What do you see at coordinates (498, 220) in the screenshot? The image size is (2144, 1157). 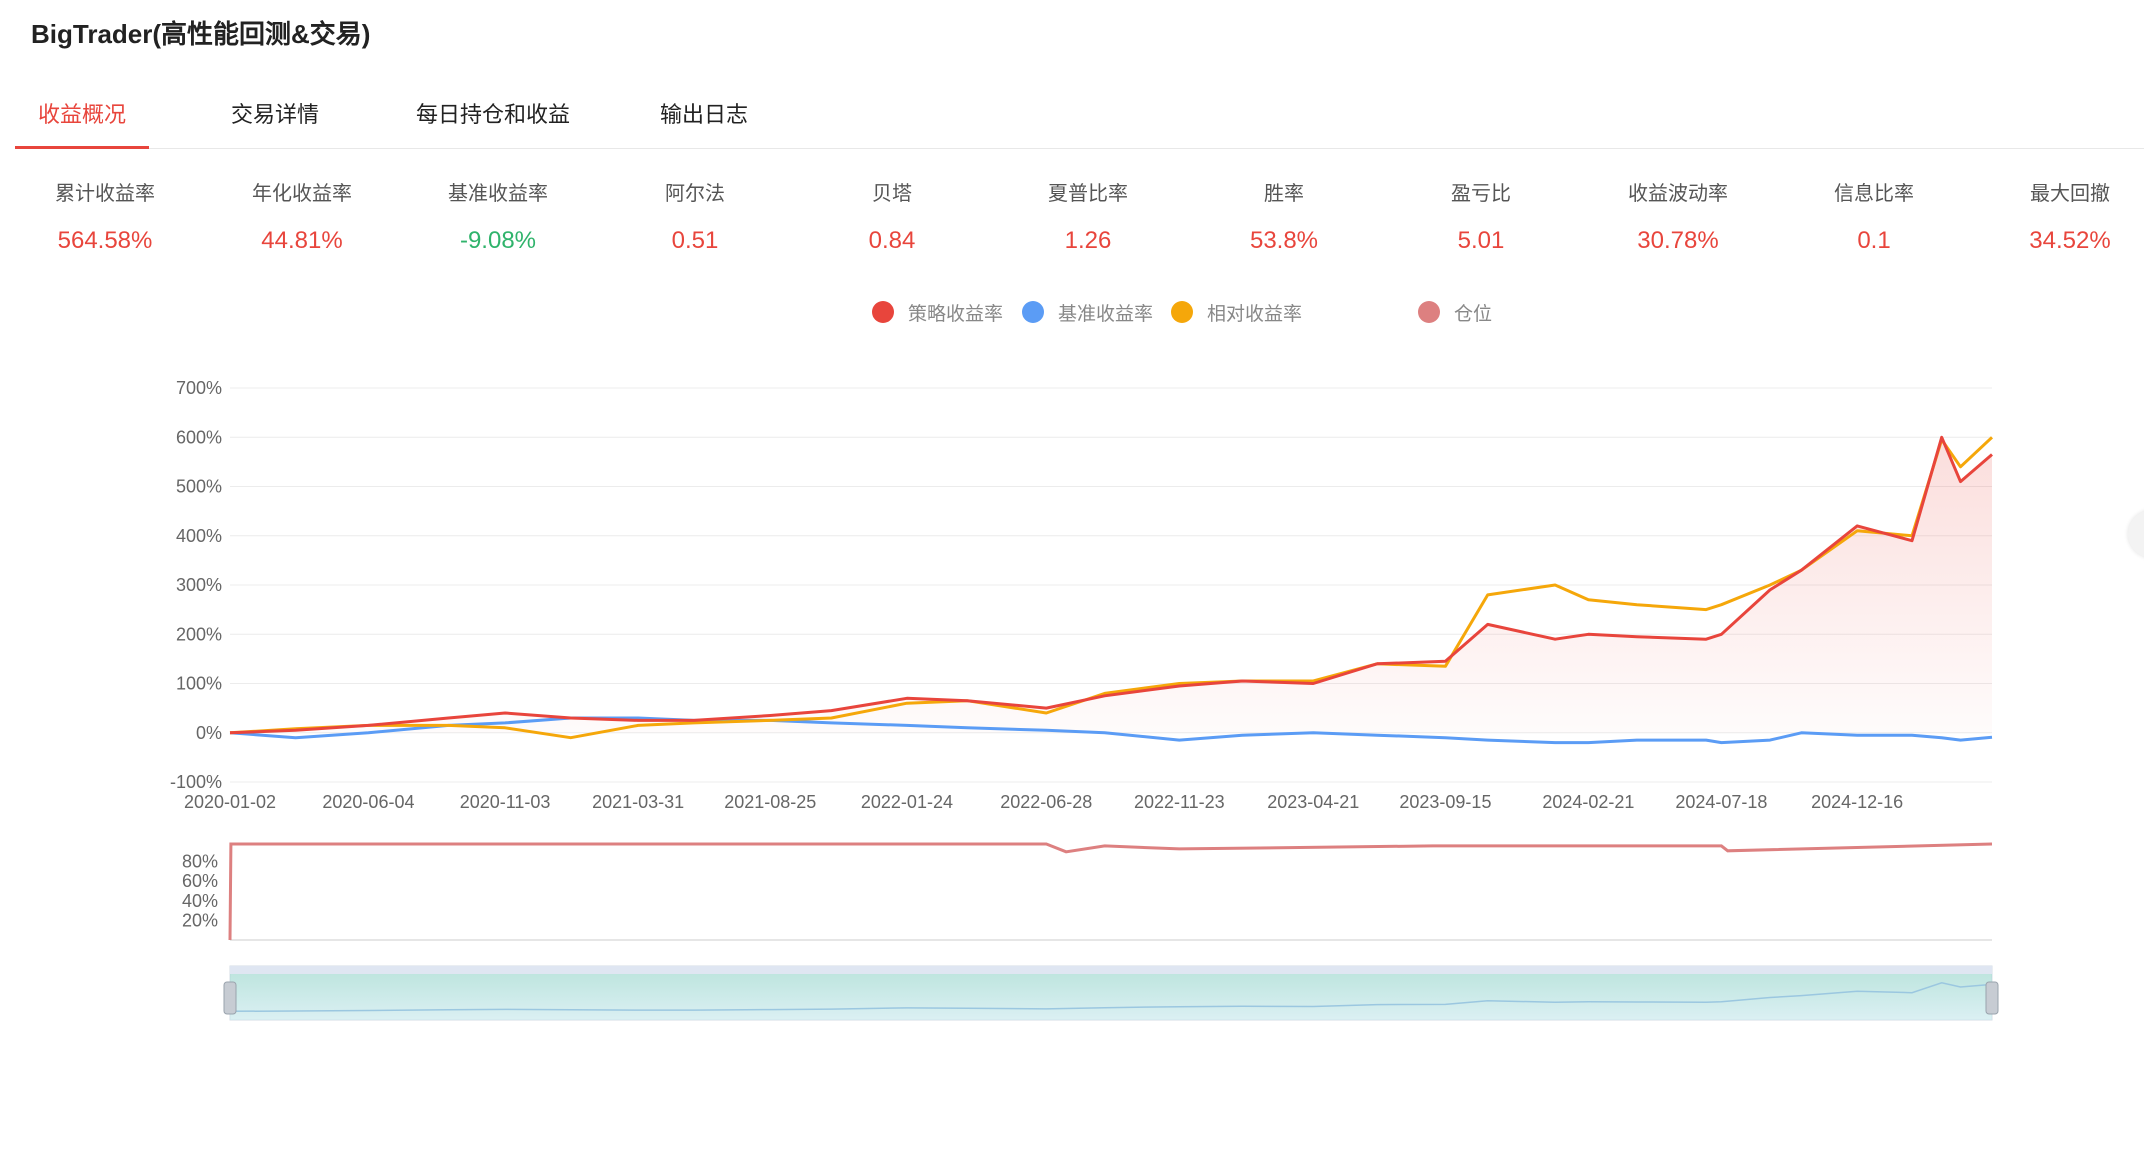 I see `metric-2: 基准收益率 -9.08%` at bounding box center [498, 220].